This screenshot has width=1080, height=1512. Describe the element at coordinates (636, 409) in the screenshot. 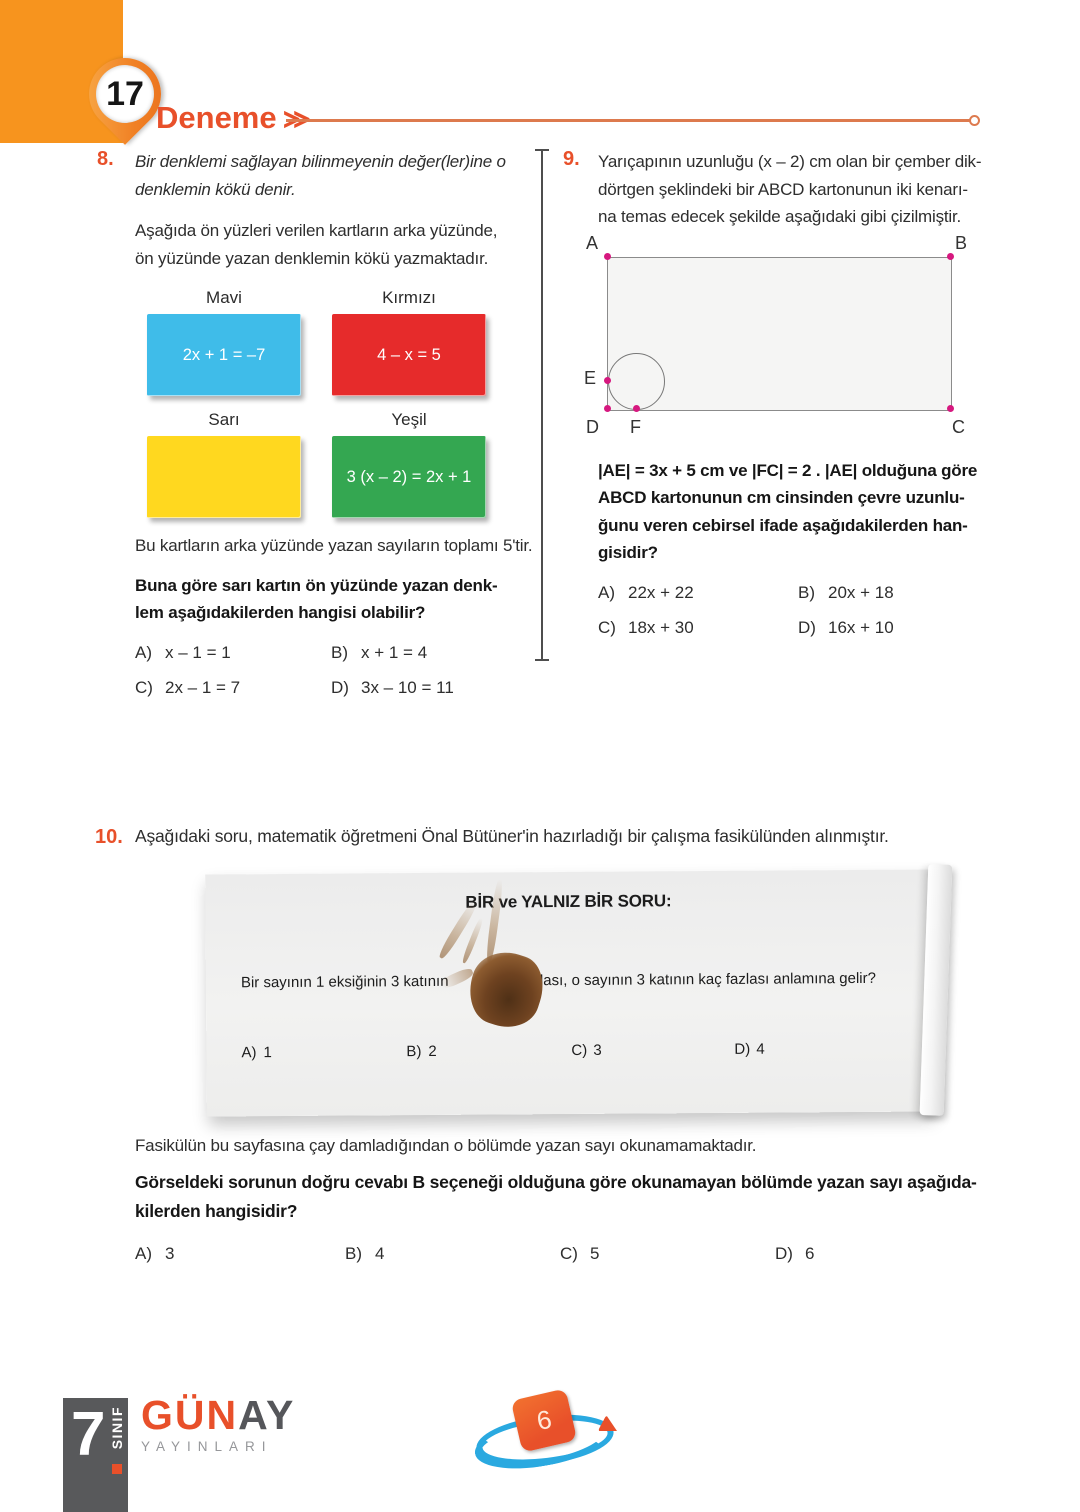

I see `tangent-dot-f` at that location.